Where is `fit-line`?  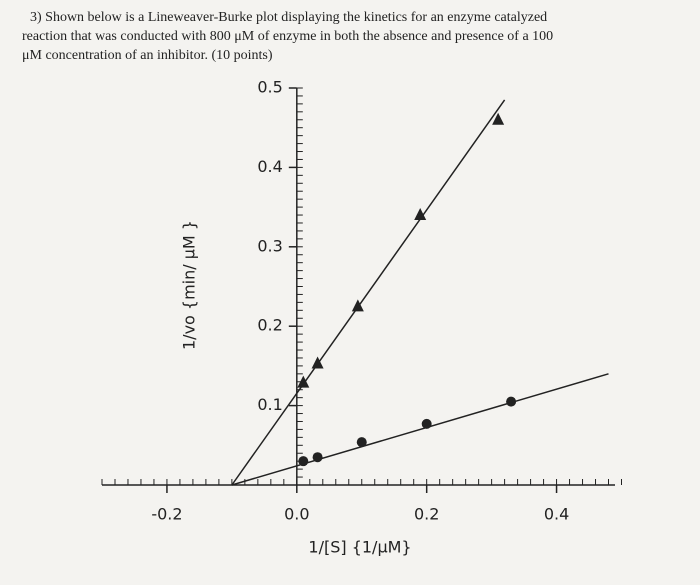
fit-line is located at coordinates (420, 429).